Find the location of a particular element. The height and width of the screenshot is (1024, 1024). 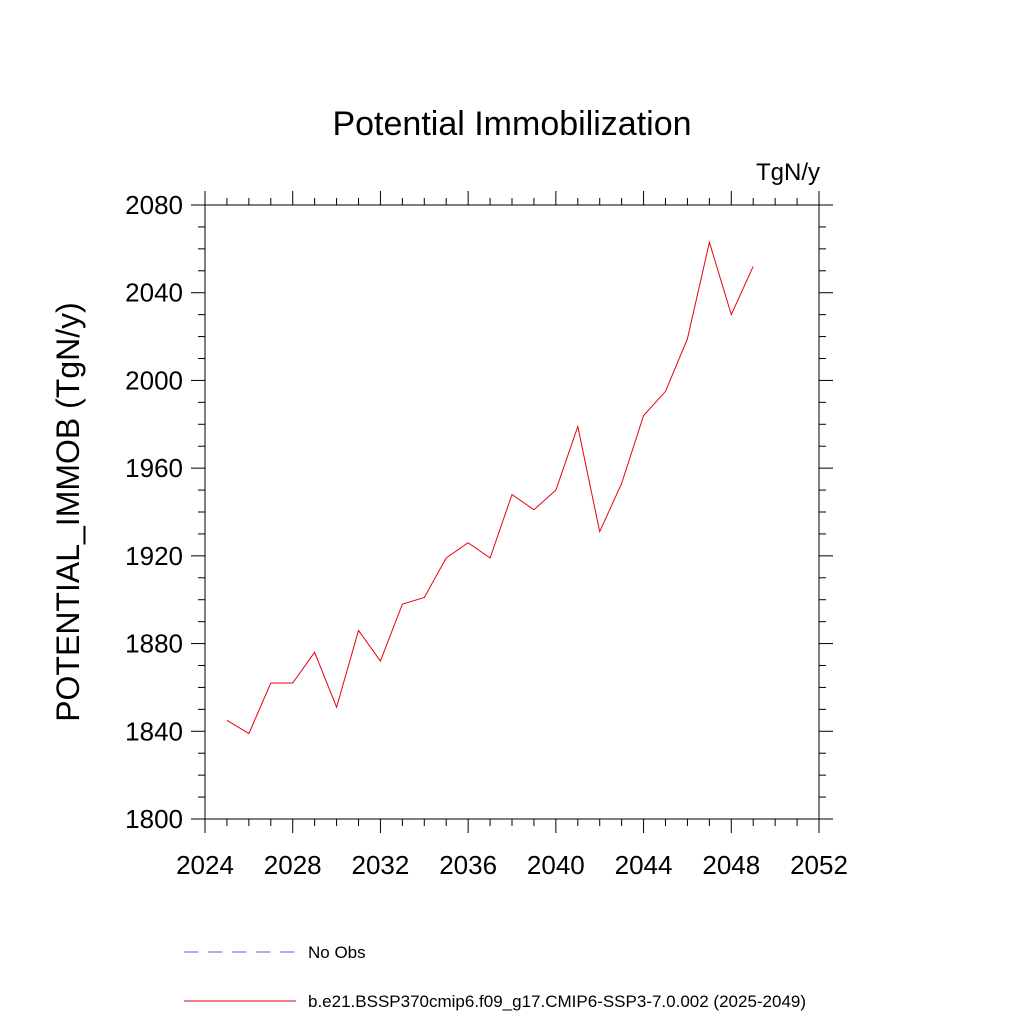

y-tick-label: 1800 is located at coordinates (154, 819).